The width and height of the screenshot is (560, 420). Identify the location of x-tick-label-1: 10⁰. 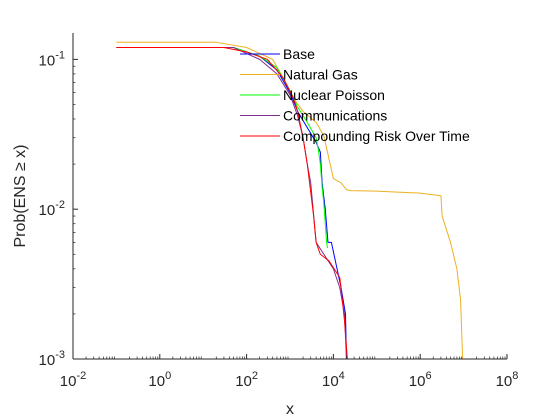
(159, 380).